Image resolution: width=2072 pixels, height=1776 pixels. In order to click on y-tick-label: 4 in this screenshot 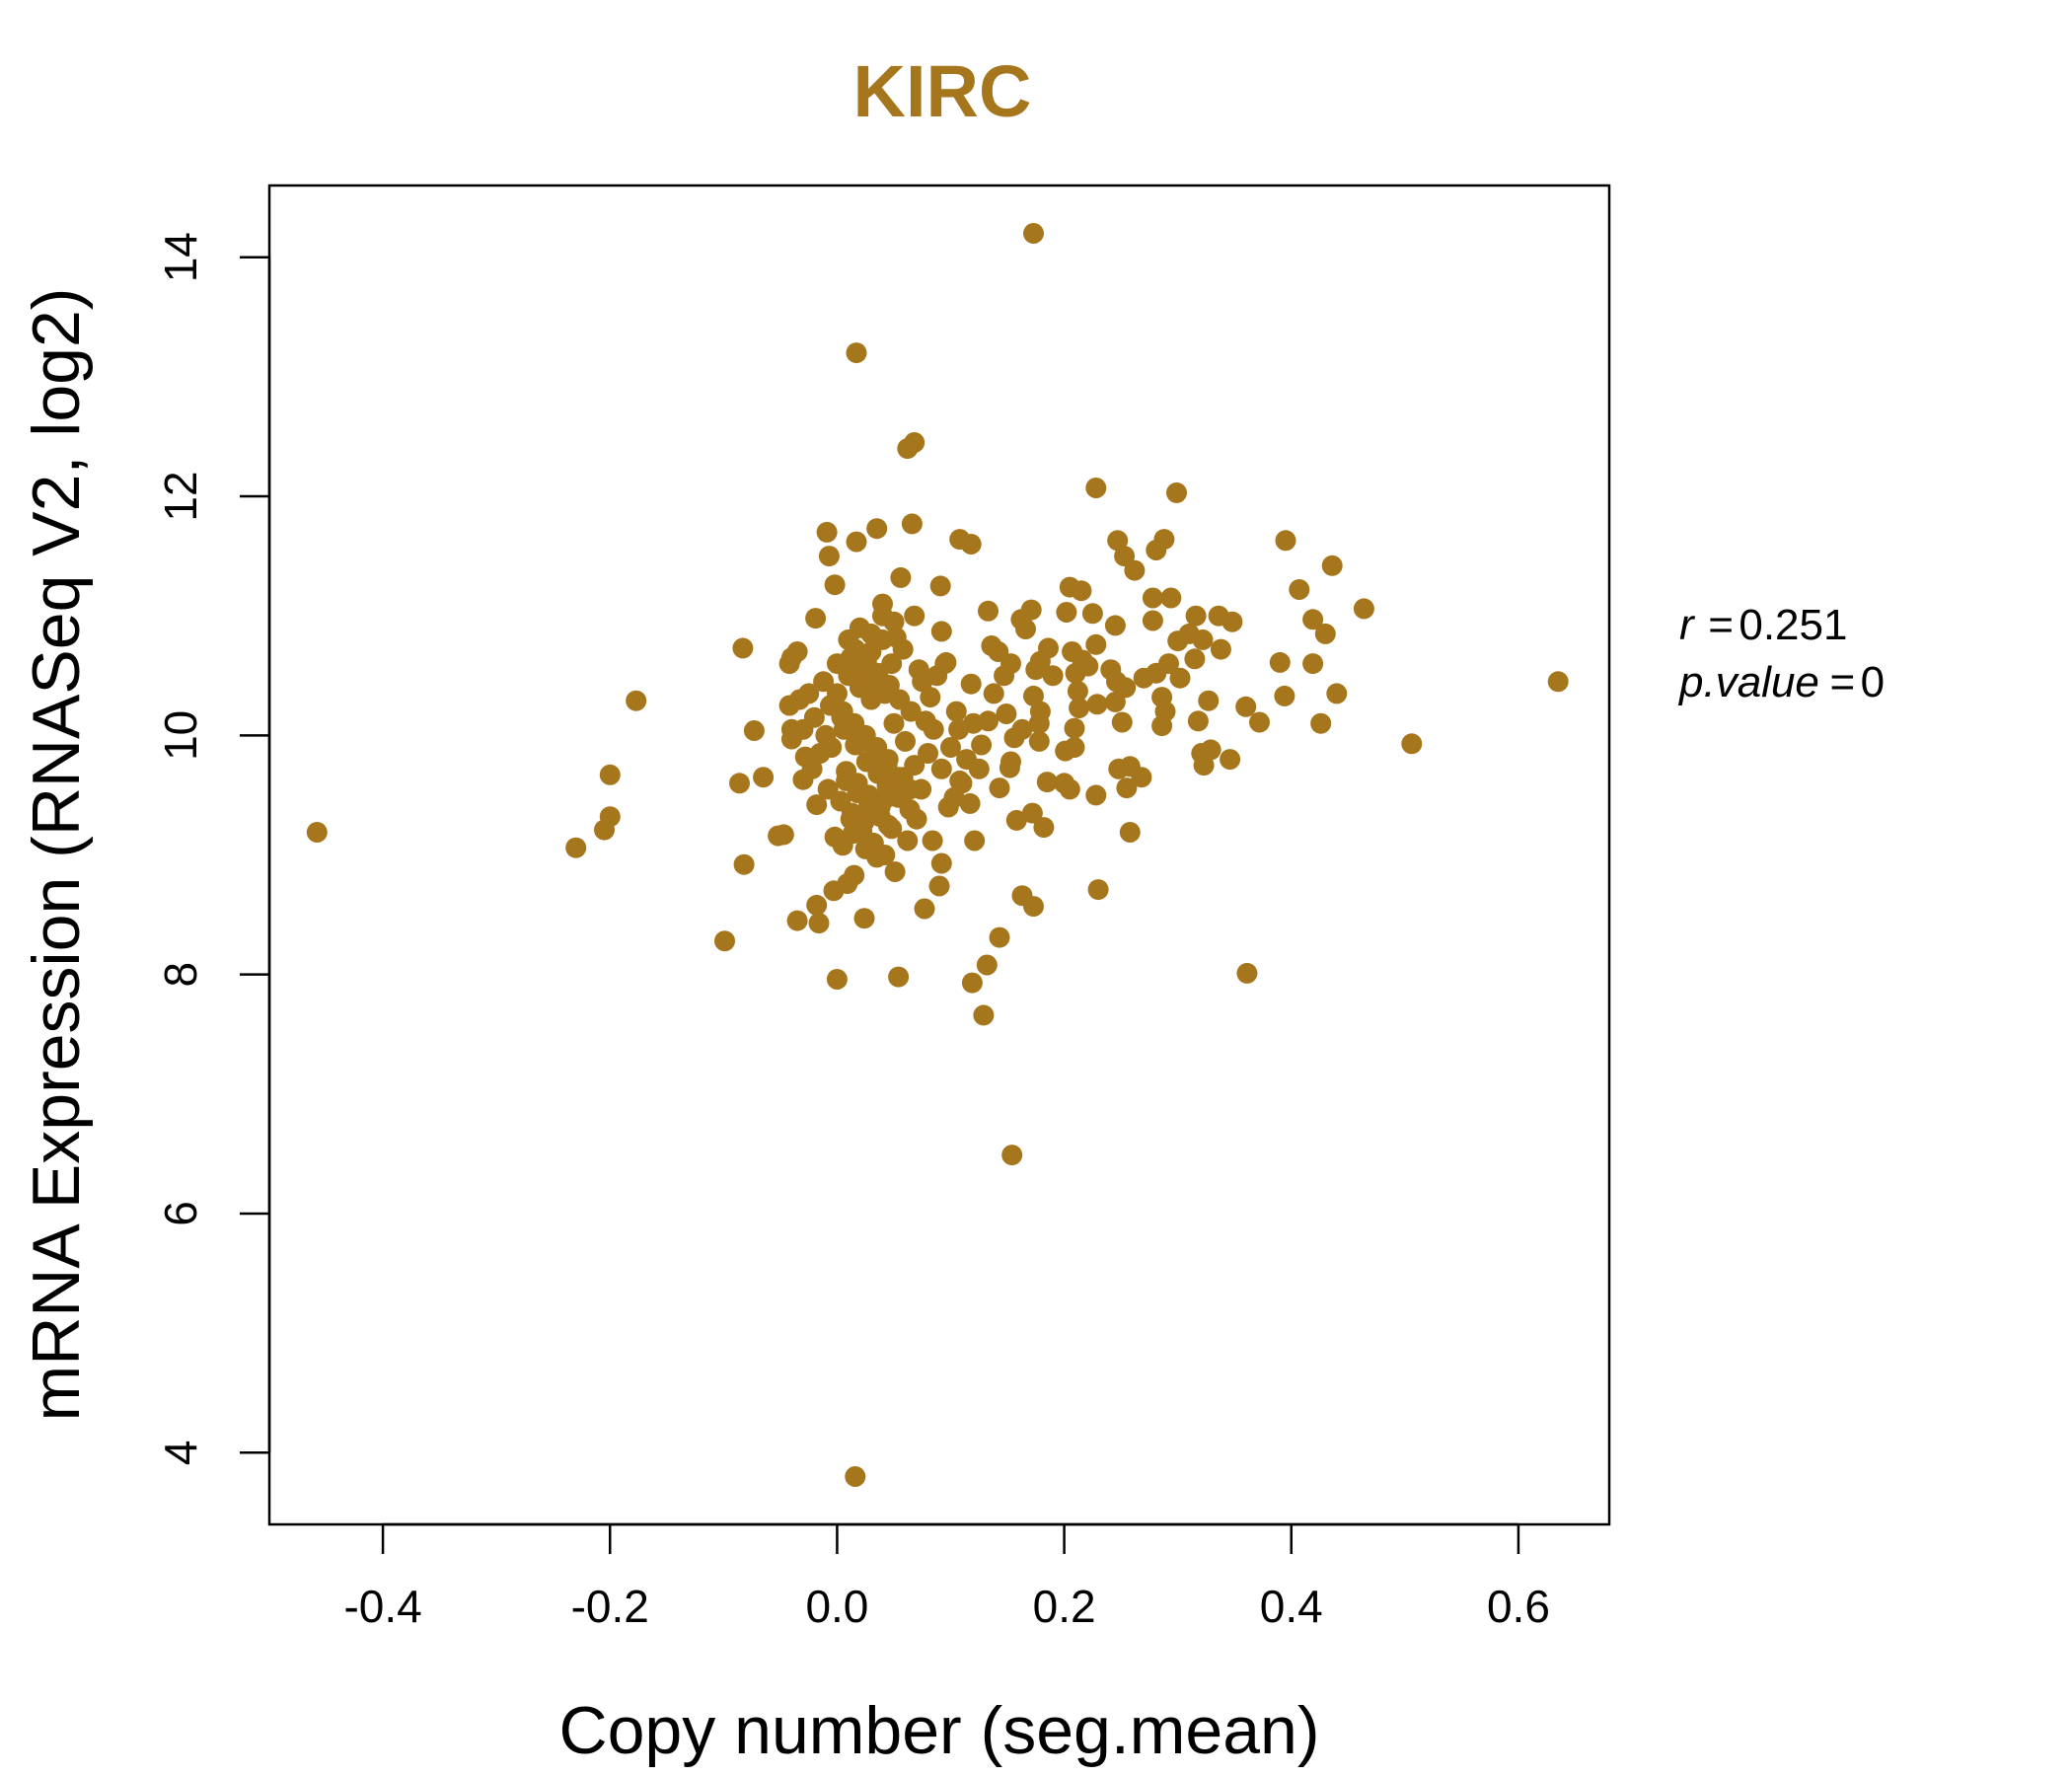, I will do `click(180, 1454)`.